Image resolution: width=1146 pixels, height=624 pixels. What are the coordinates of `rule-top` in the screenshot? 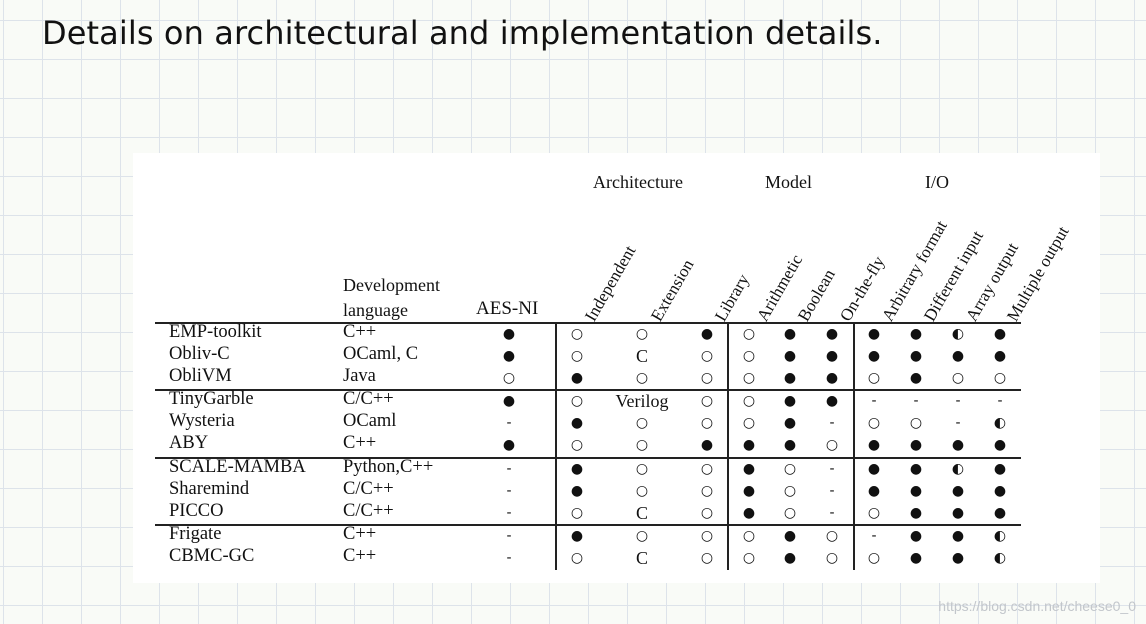 It's located at (588, 323).